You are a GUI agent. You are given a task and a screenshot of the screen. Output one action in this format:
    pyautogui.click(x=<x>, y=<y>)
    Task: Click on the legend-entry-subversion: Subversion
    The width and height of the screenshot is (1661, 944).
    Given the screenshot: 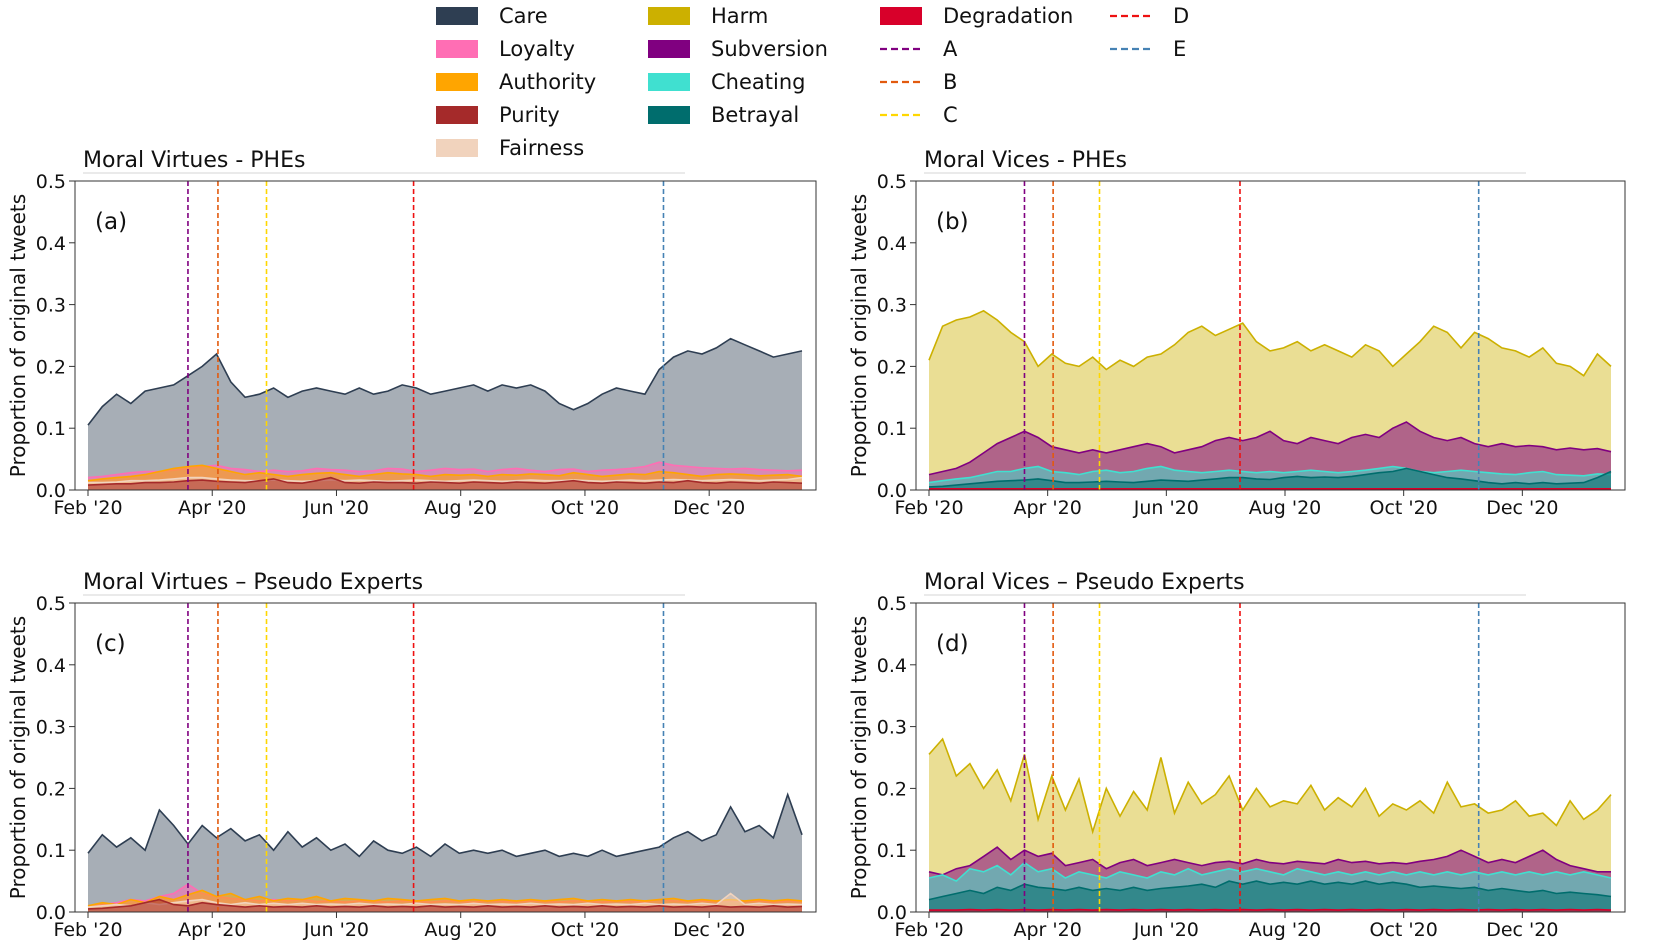 What is the action you would take?
    pyautogui.click(x=738, y=49)
    